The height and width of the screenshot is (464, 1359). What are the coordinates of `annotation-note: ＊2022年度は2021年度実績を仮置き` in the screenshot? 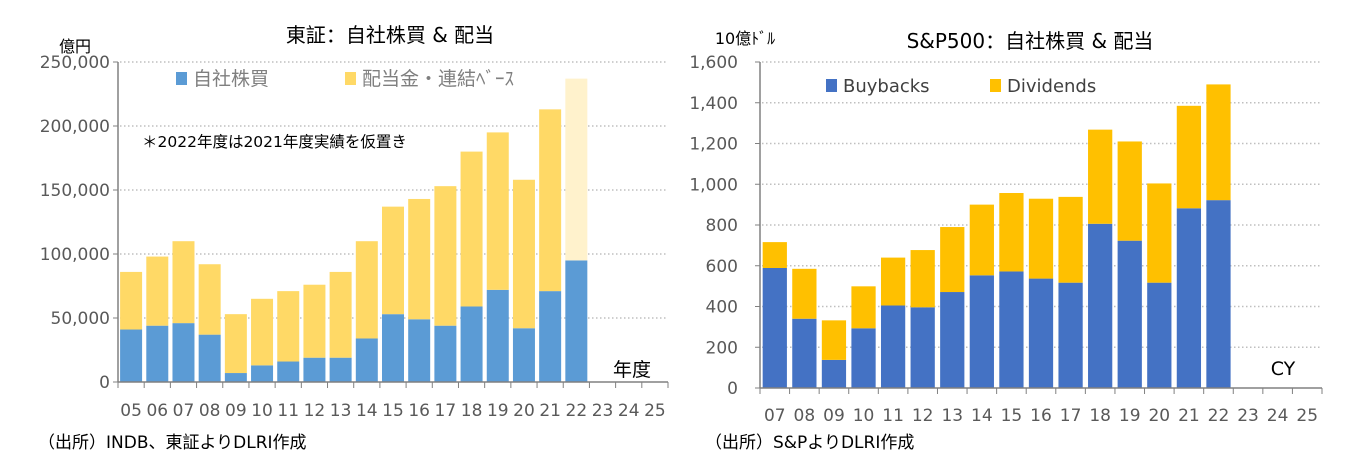 It's located at (274, 142).